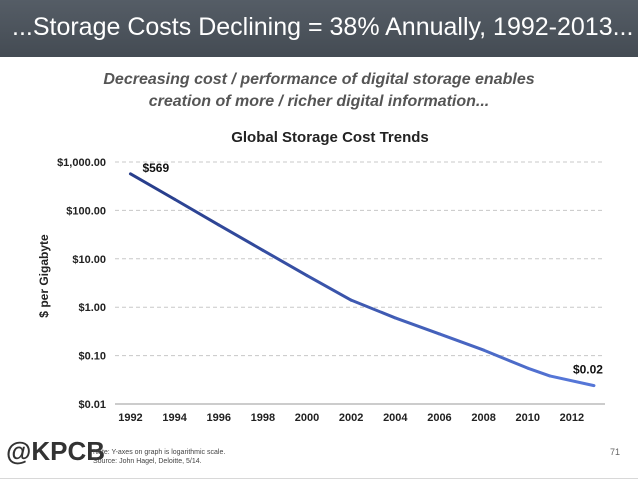 This screenshot has height=479, width=638. I want to click on y-tick-label: $0.10, so click(92, 357).